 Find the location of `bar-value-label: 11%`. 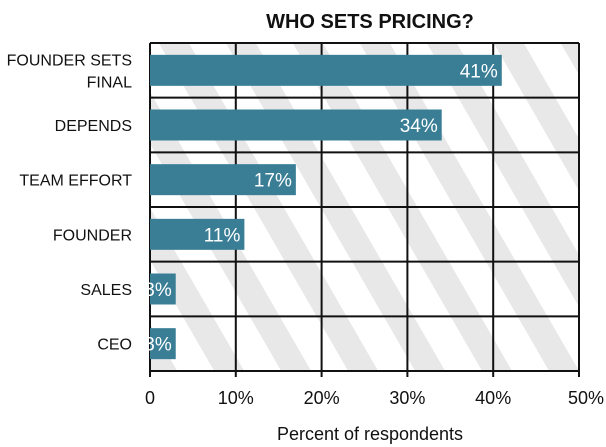

bar-value-label: 11% is located at coordinates (222, 235).